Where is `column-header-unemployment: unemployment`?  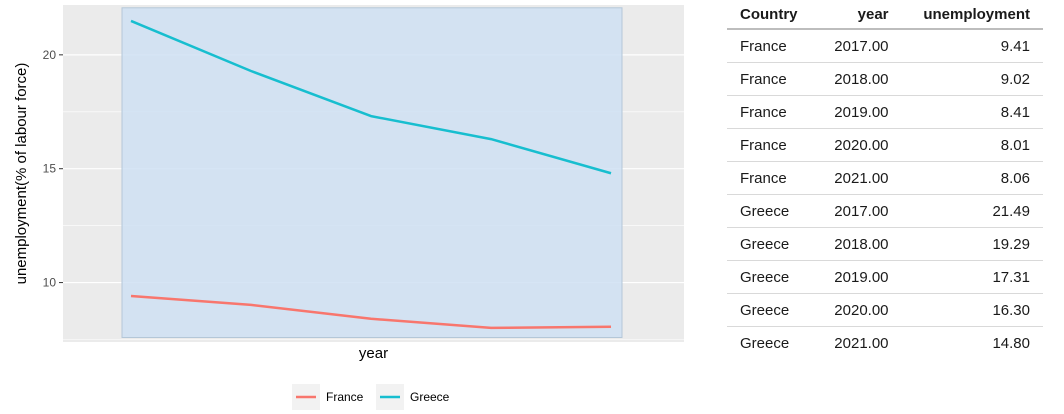
column-header-unemployment: unemployment is located at coordinates (972, 15).